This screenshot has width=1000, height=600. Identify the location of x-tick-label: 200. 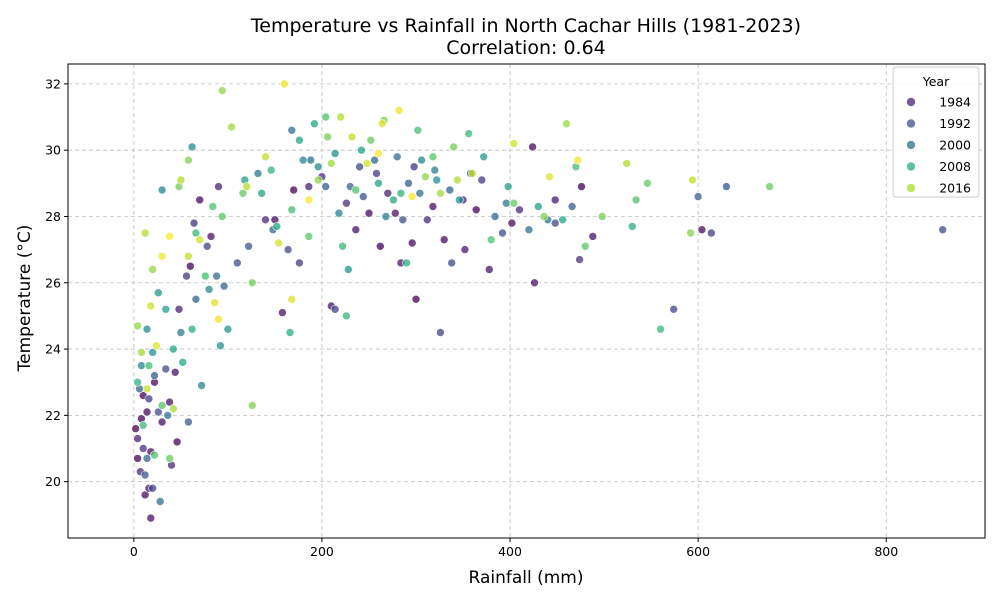
(322, 551).